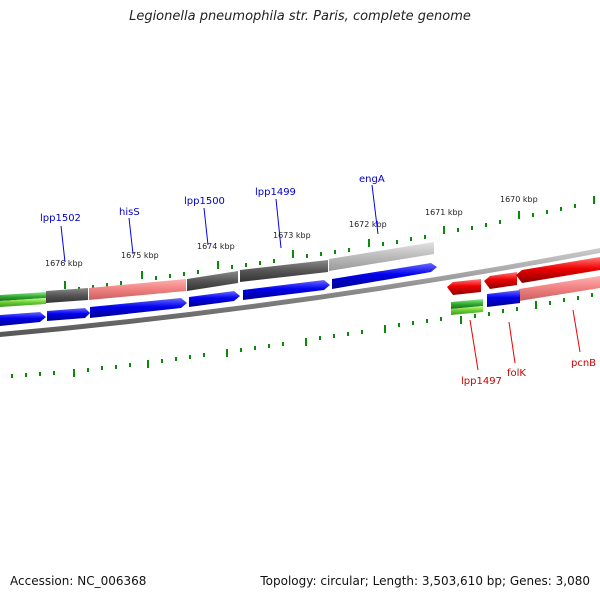  I want to click on scale-label: 1671 kbp, so click(444, 212).